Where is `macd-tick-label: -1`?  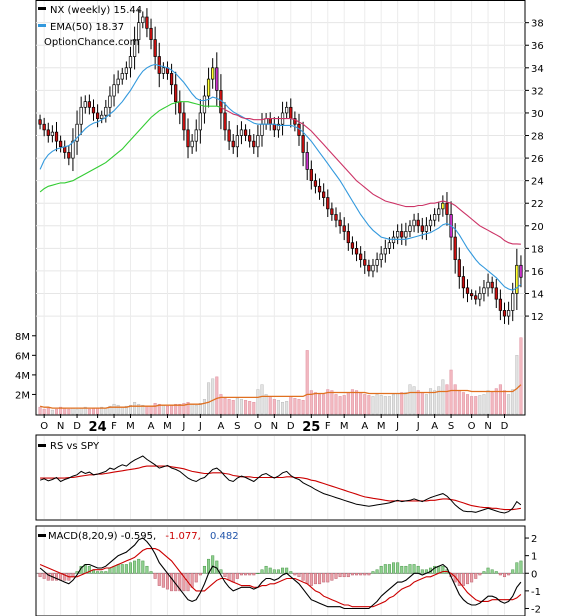 macd-tick-label: -1 is located at coordinates (536, 592).